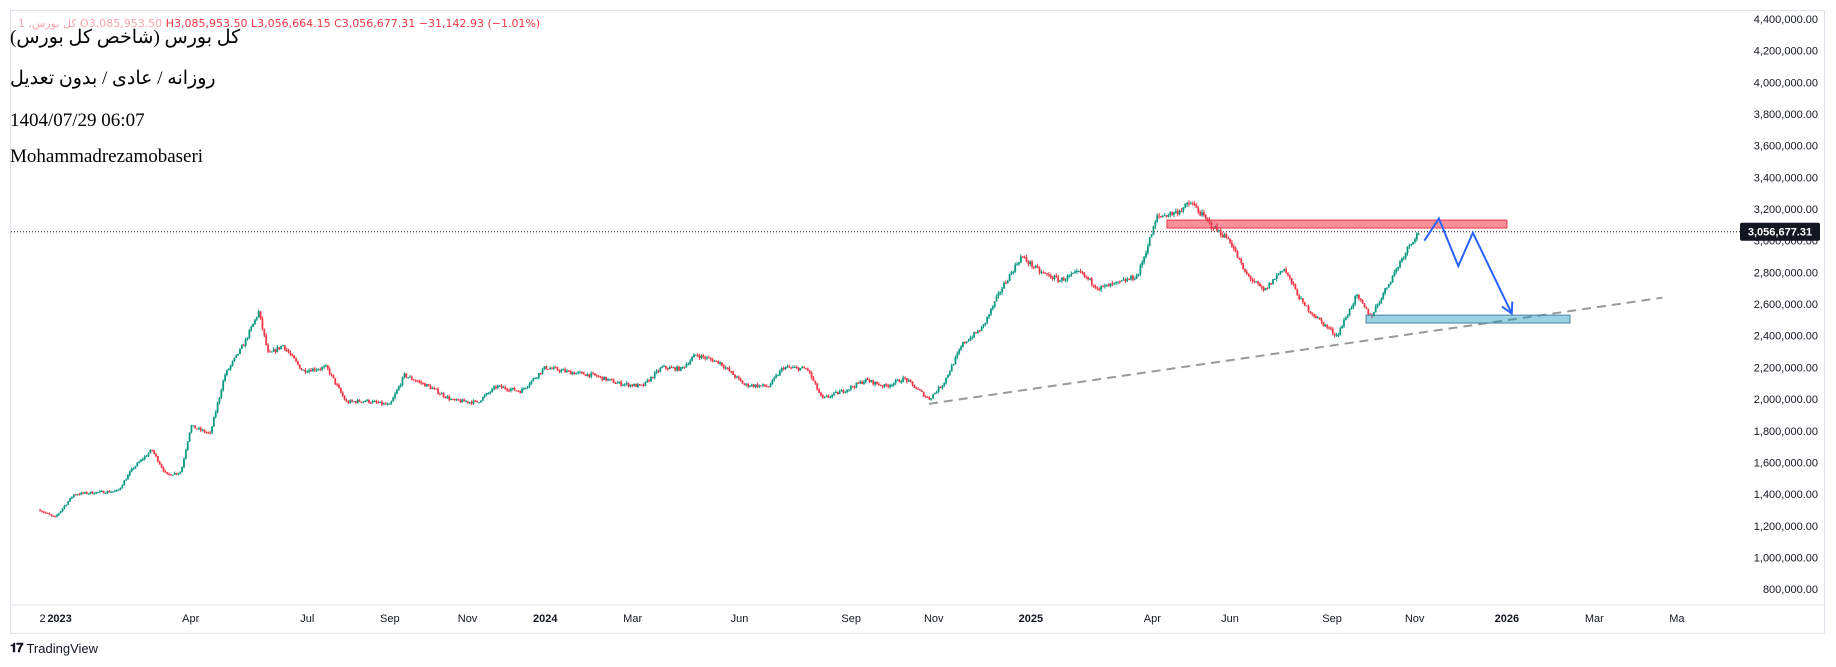 The image size is (1836, 667). I want to click on tradingview-brand: 𝟏𝟕 TradingView, so click(54, 648).